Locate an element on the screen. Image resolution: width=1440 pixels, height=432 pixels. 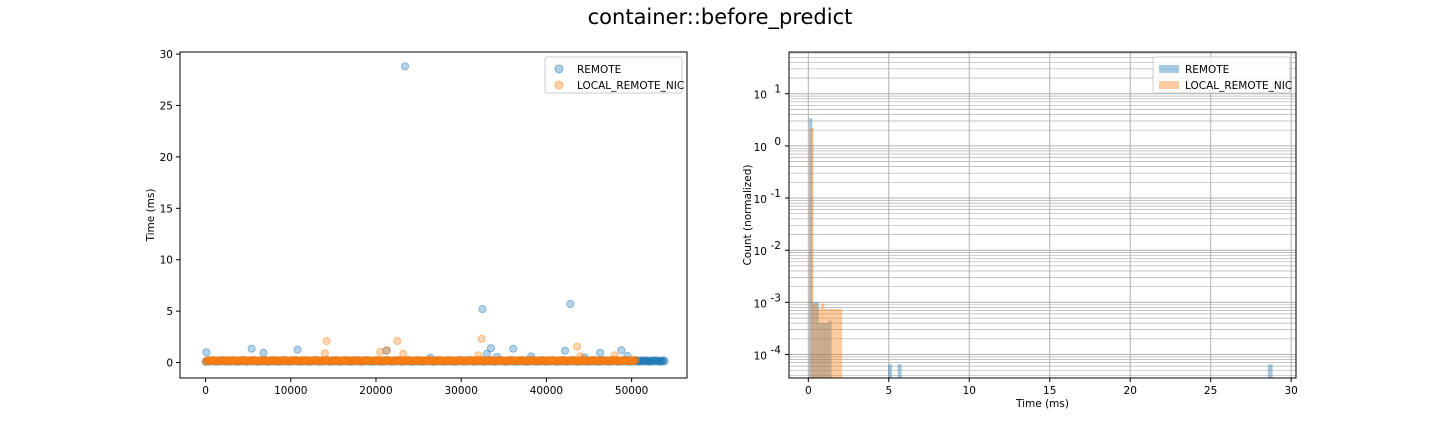
legend: REMOTE LOCAL_REMOTE_NIC is located at coordinates (1222, 75).